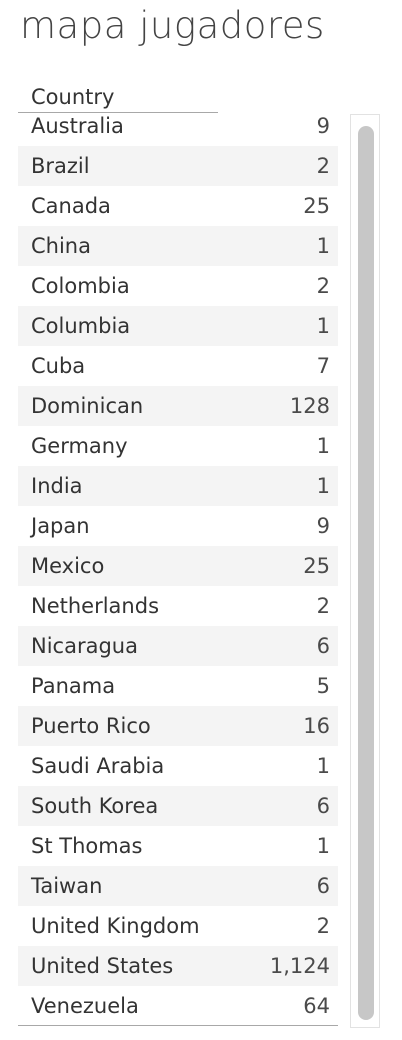 The width and height of the screenshot is (402, 1040). Describe the element at coordinates (316, 1006) in the screenshot. I see `cell-count: 64` at that location.